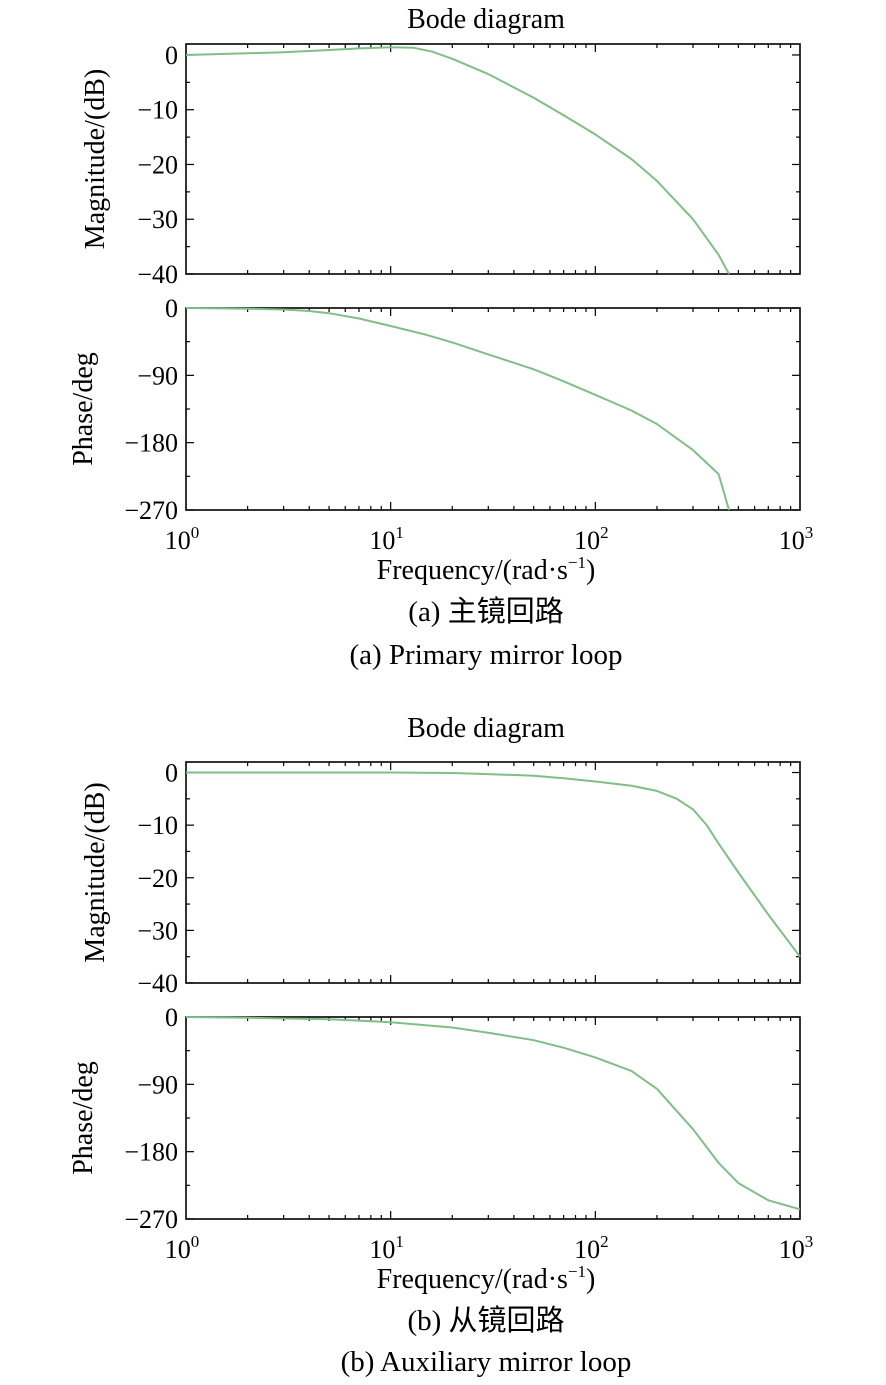  Describe the element at coordinates (157, 219) in the screenshot. I see `chart-a-magnitude-ytick-label: −30` at that location.